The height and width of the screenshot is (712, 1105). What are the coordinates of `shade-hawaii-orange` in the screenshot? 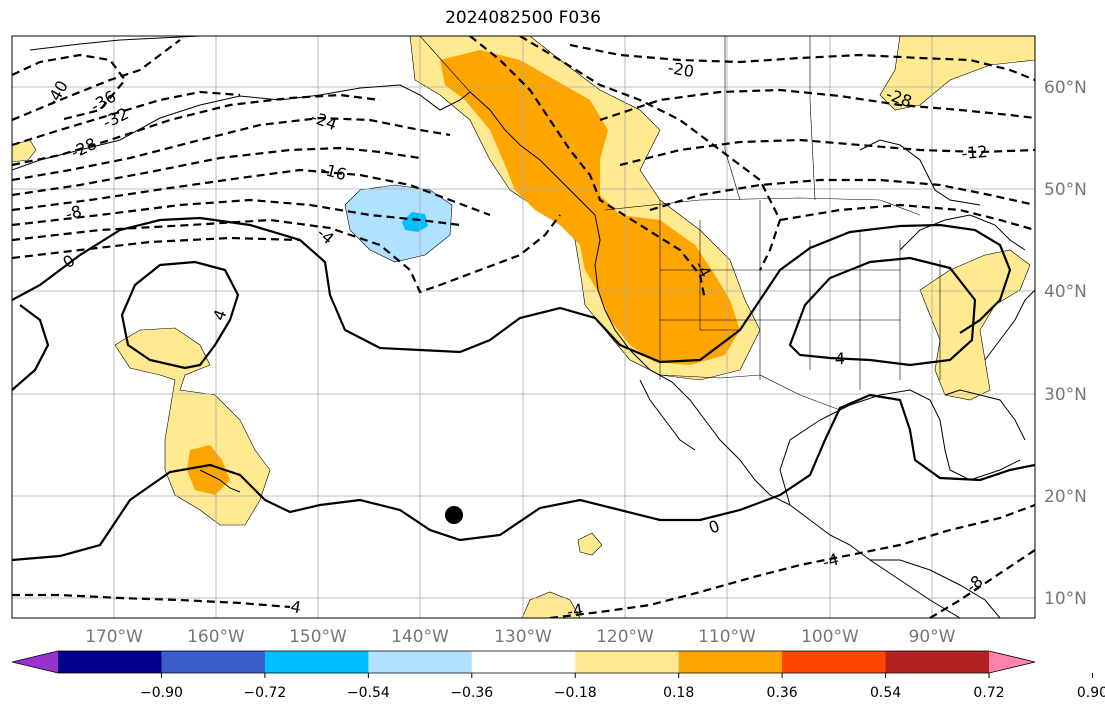 It's located at (208, 470).